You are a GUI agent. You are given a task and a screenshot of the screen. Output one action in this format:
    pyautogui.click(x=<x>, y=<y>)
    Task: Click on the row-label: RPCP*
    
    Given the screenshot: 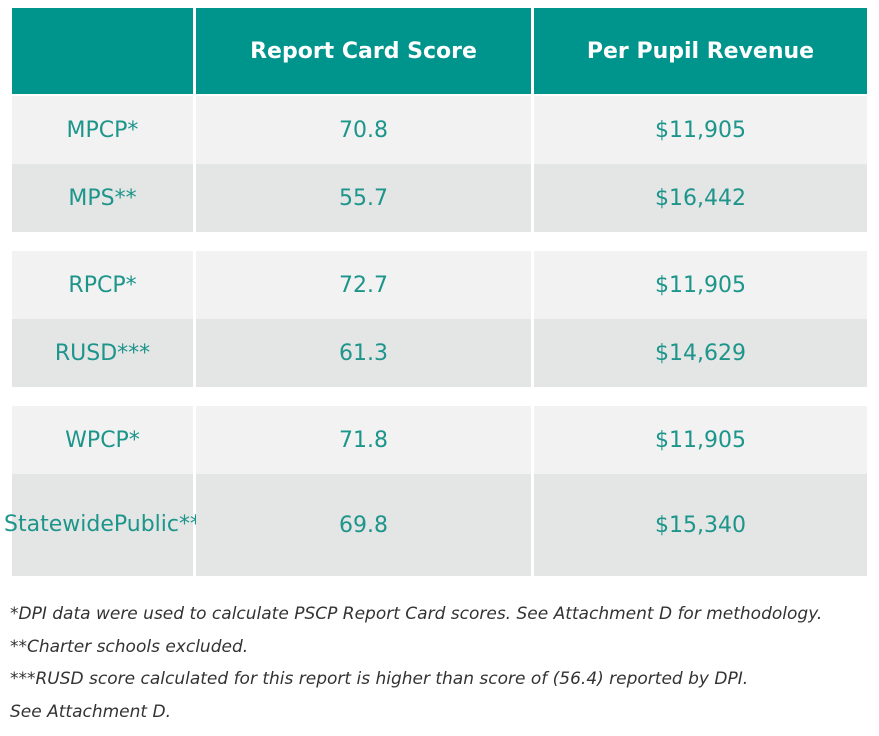 What is the action you would take?
    pyautogui.click(x=102, y=285)
    